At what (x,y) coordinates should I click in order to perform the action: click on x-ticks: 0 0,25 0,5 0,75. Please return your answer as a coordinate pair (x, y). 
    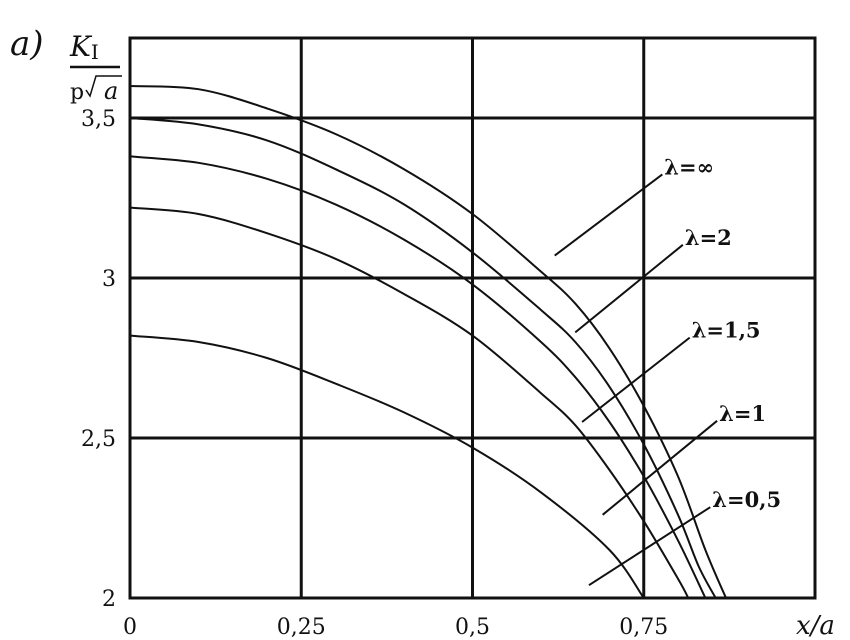
    Looking at the image, I should click on (395, 627).